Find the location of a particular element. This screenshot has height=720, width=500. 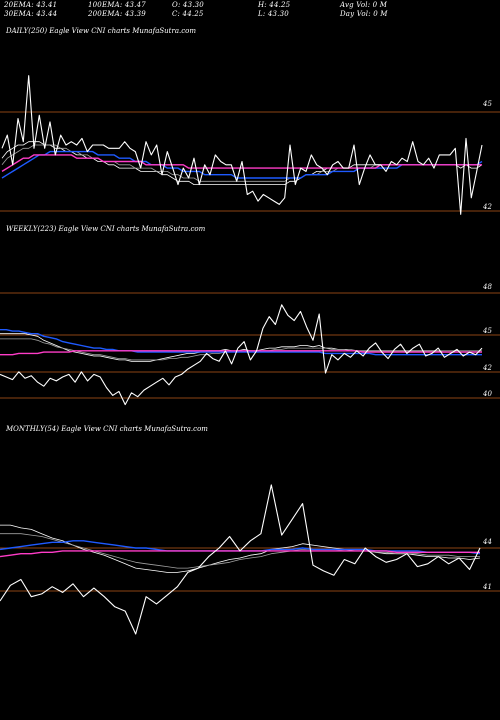

weekly-y-tick-label: 40 is located at coordinates (487, 394).